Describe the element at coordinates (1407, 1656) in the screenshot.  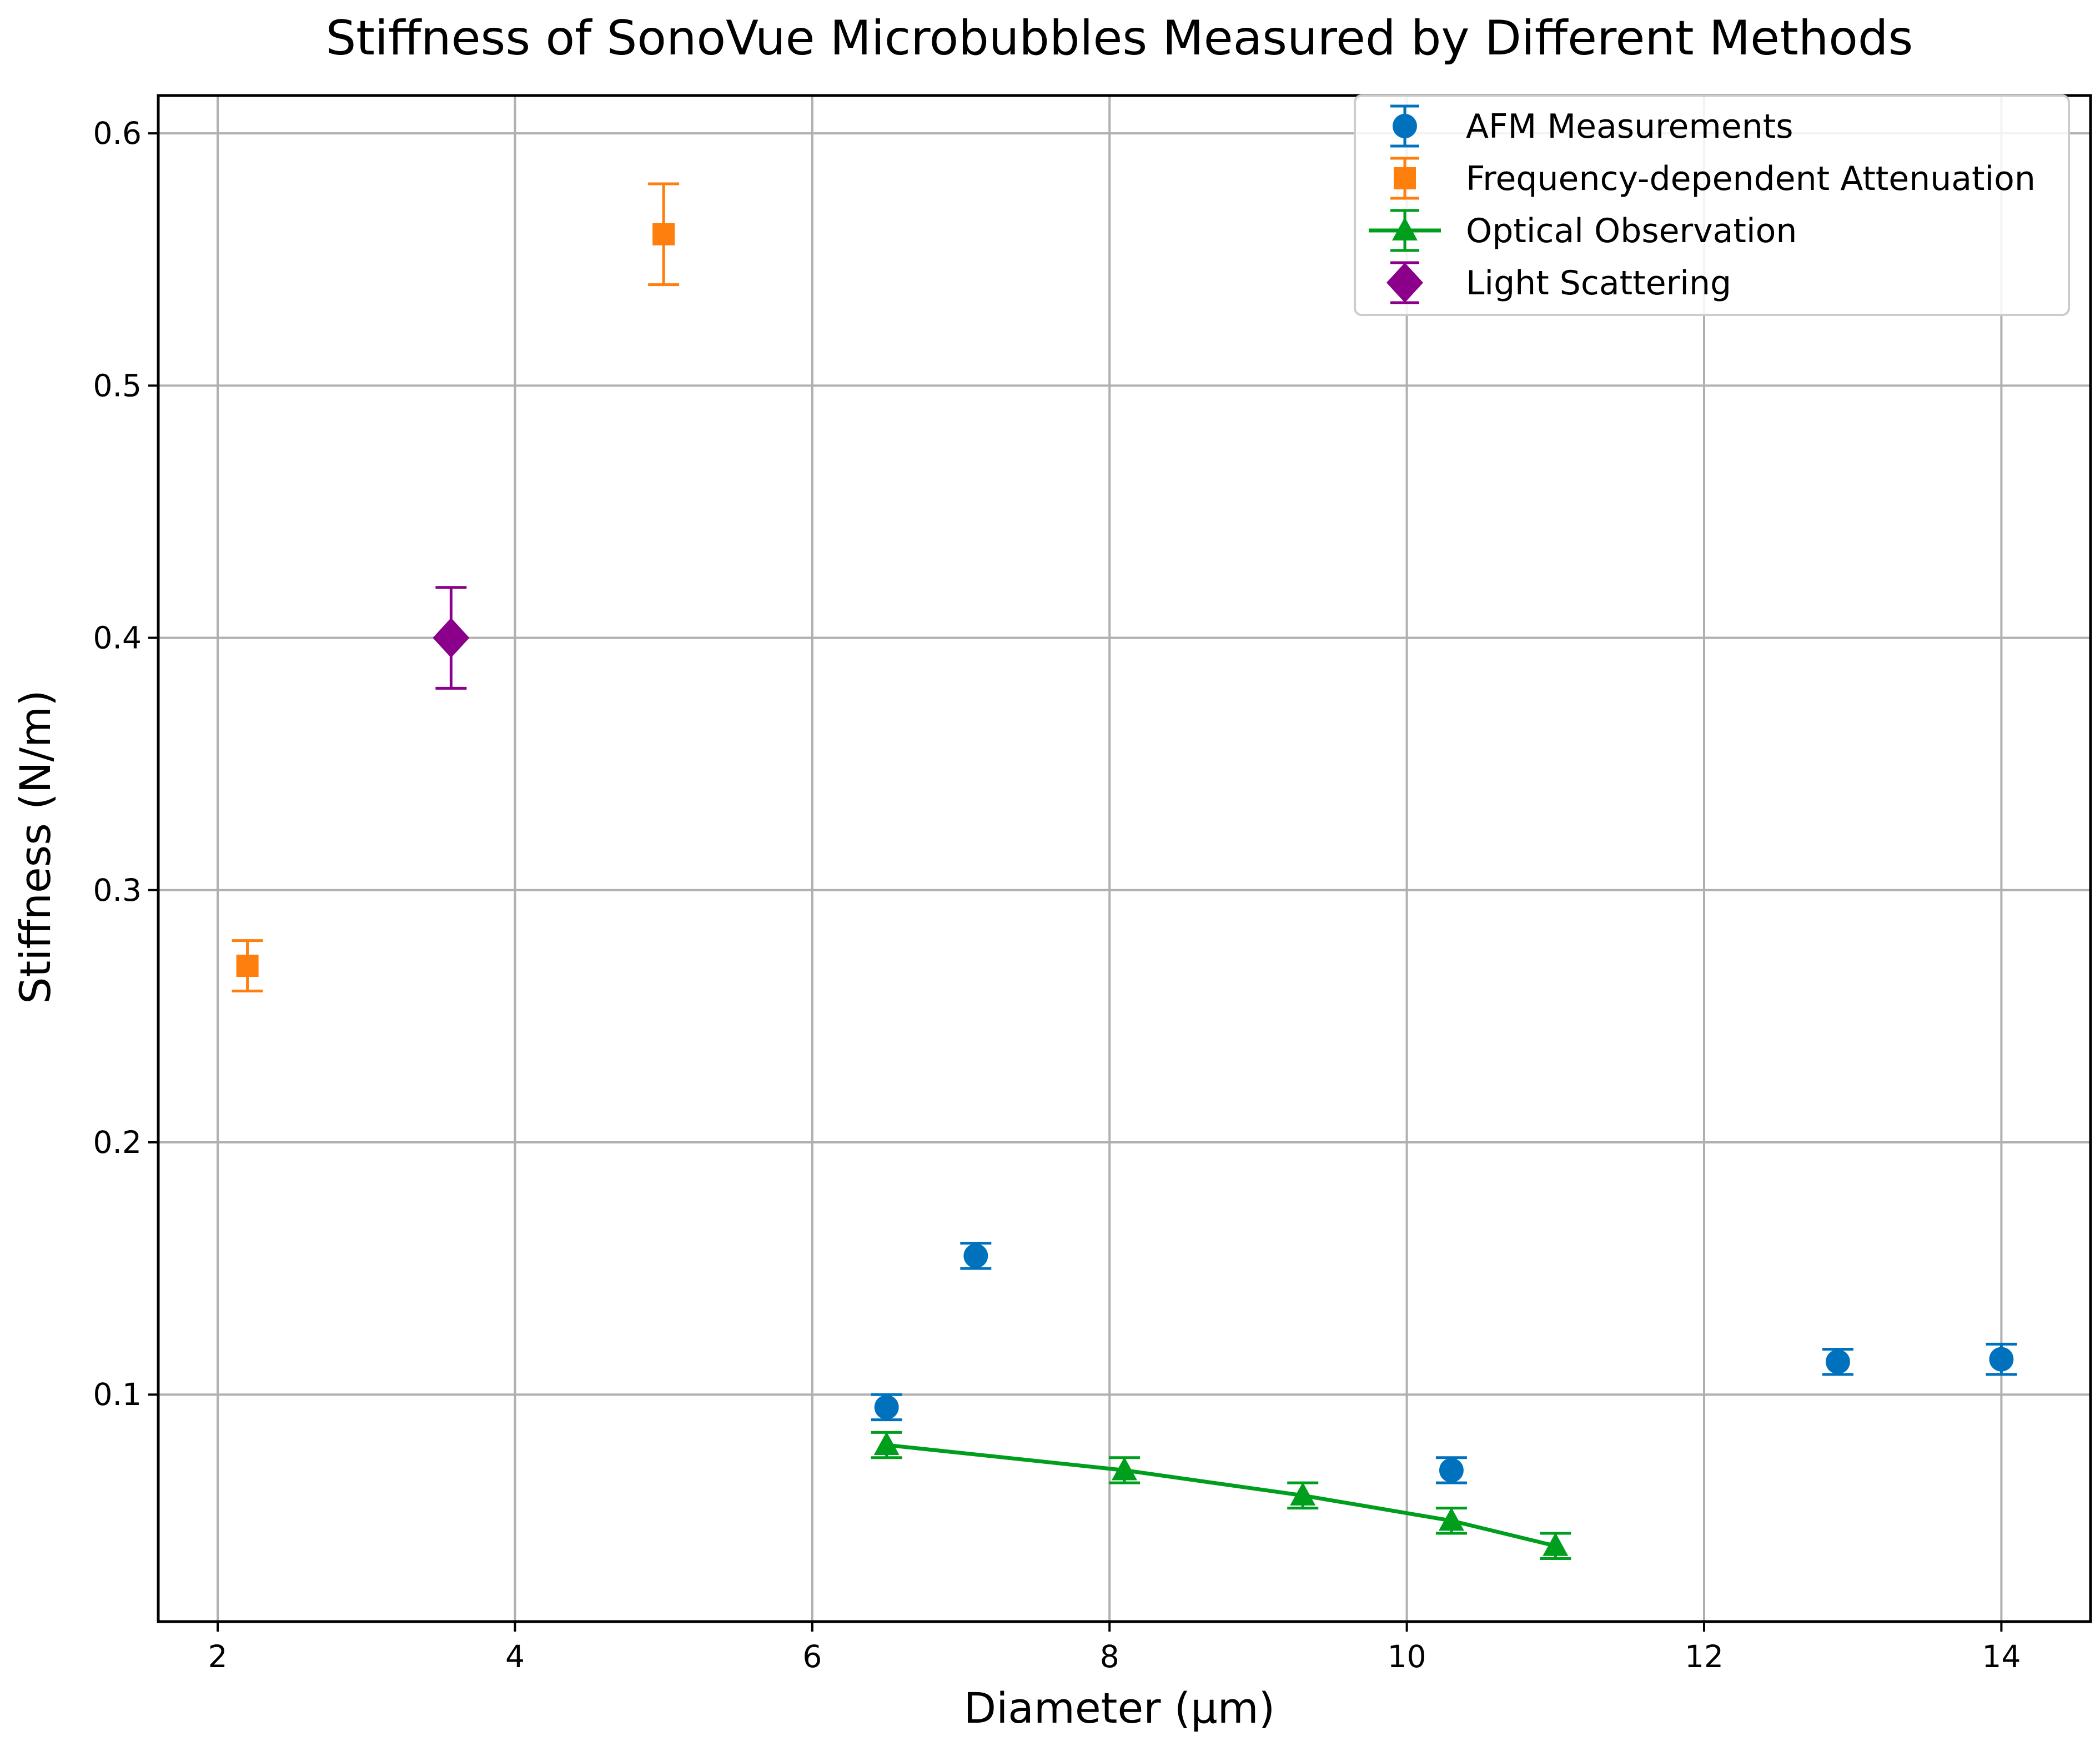
I see `x-tick-label: 10` at that location.